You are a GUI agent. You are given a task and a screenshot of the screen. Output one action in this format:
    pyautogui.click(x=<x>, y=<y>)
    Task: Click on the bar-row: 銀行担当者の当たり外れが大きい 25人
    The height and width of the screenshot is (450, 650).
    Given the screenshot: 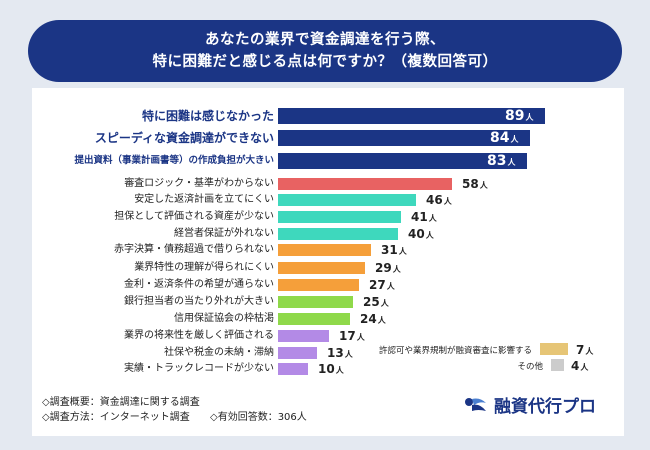 What is the action you would take?
    pyautogui.click(x=325, y=302)
    